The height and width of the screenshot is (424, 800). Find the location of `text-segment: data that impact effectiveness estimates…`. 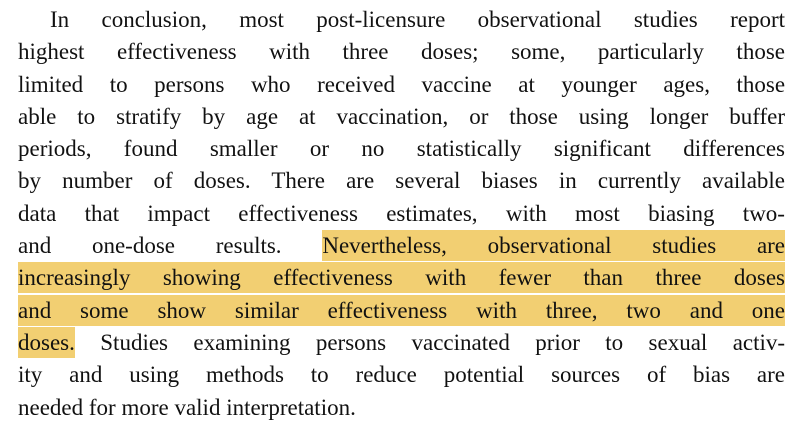

text-segment: data that impact effectiveness estimates… is located at coordinates (401, 213).